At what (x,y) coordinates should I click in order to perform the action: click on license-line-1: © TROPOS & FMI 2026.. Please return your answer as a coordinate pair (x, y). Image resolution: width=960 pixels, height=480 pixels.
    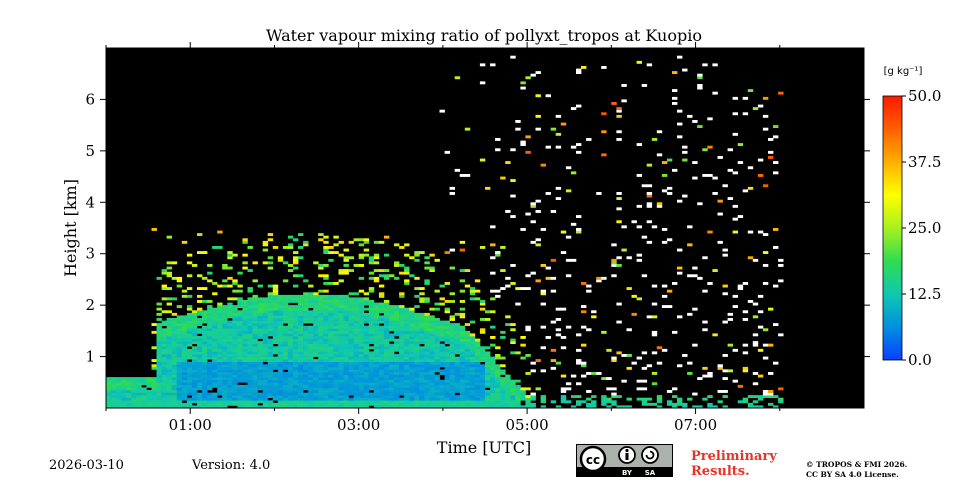
    Looking at the image, I should click on (857, 464).